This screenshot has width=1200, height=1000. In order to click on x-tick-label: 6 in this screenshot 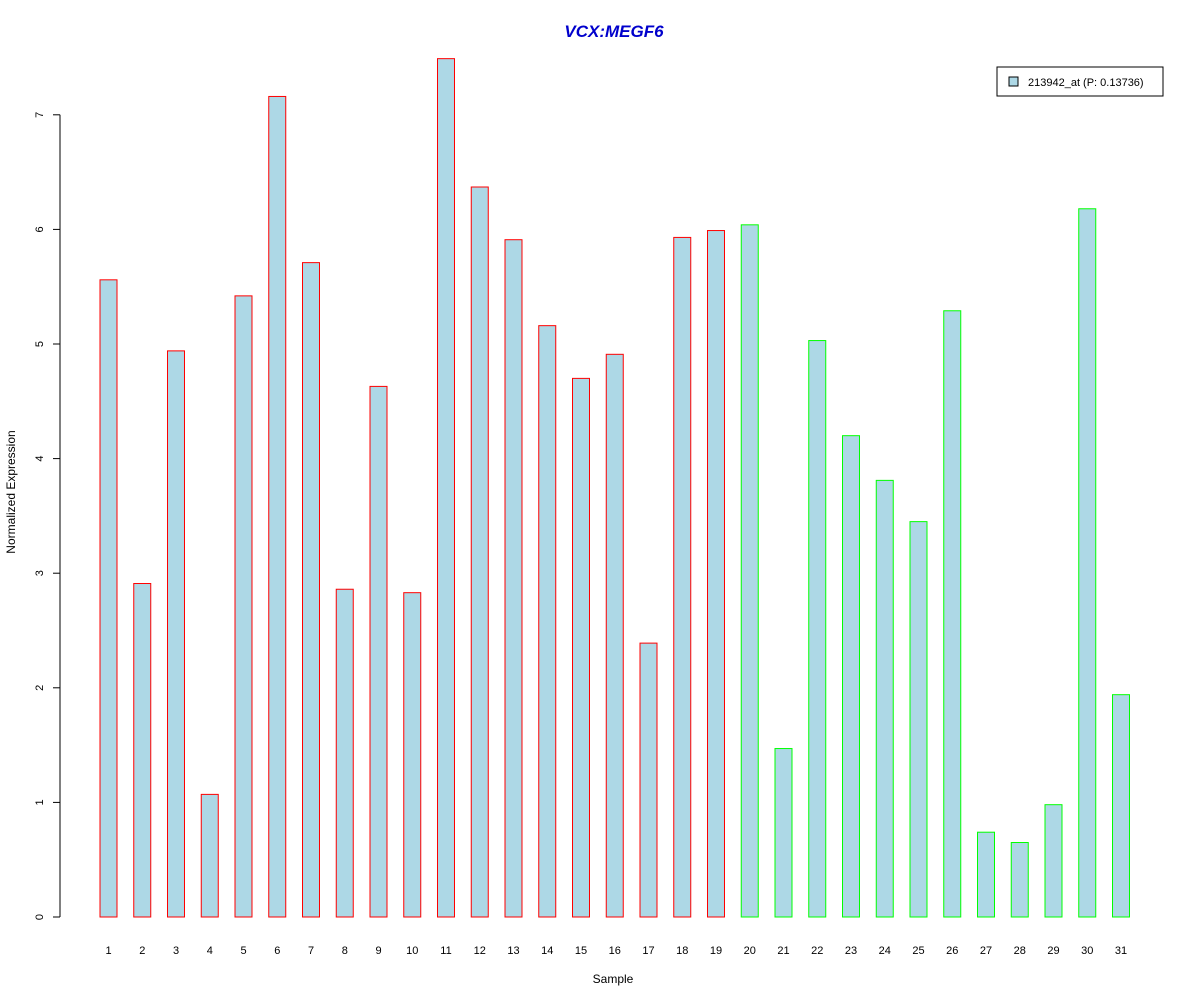, I will do `click(277, 951)`.